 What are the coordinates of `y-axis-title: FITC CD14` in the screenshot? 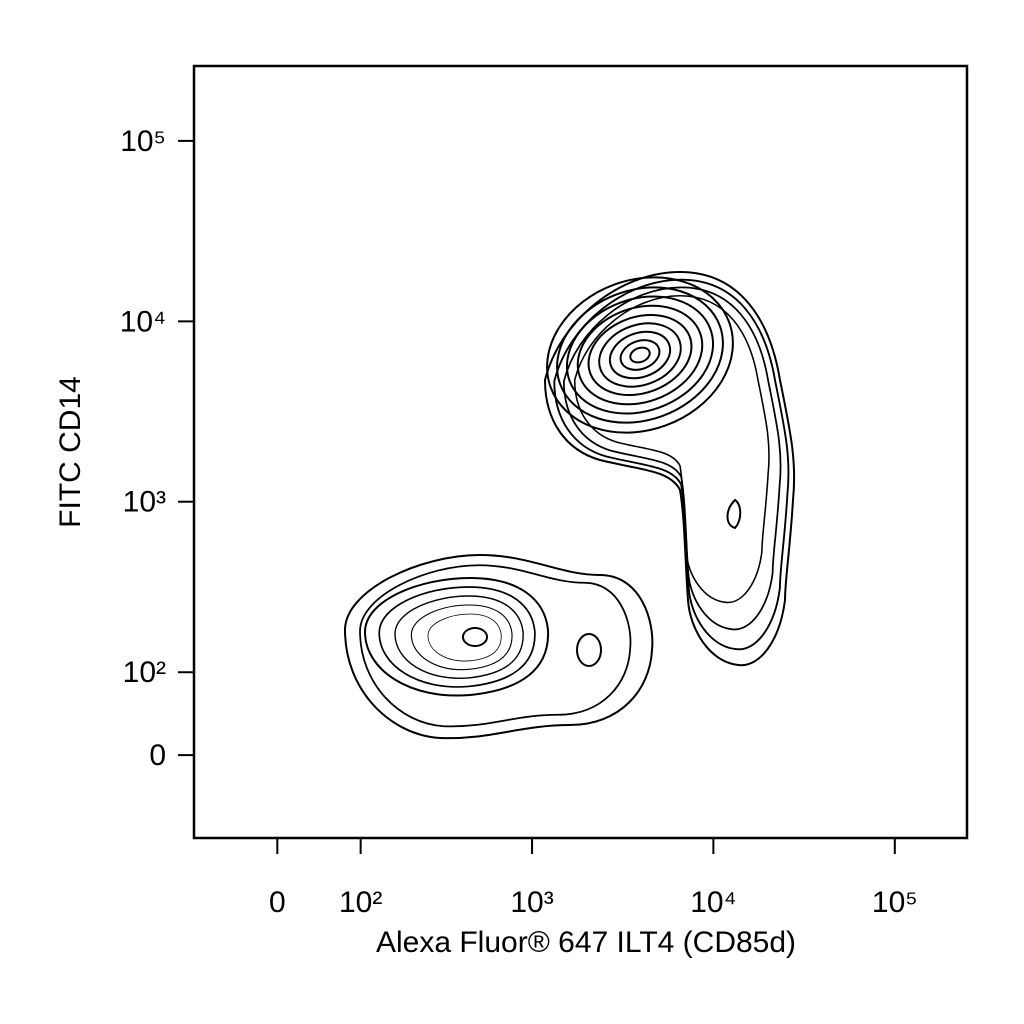 It's located at (70, 452).